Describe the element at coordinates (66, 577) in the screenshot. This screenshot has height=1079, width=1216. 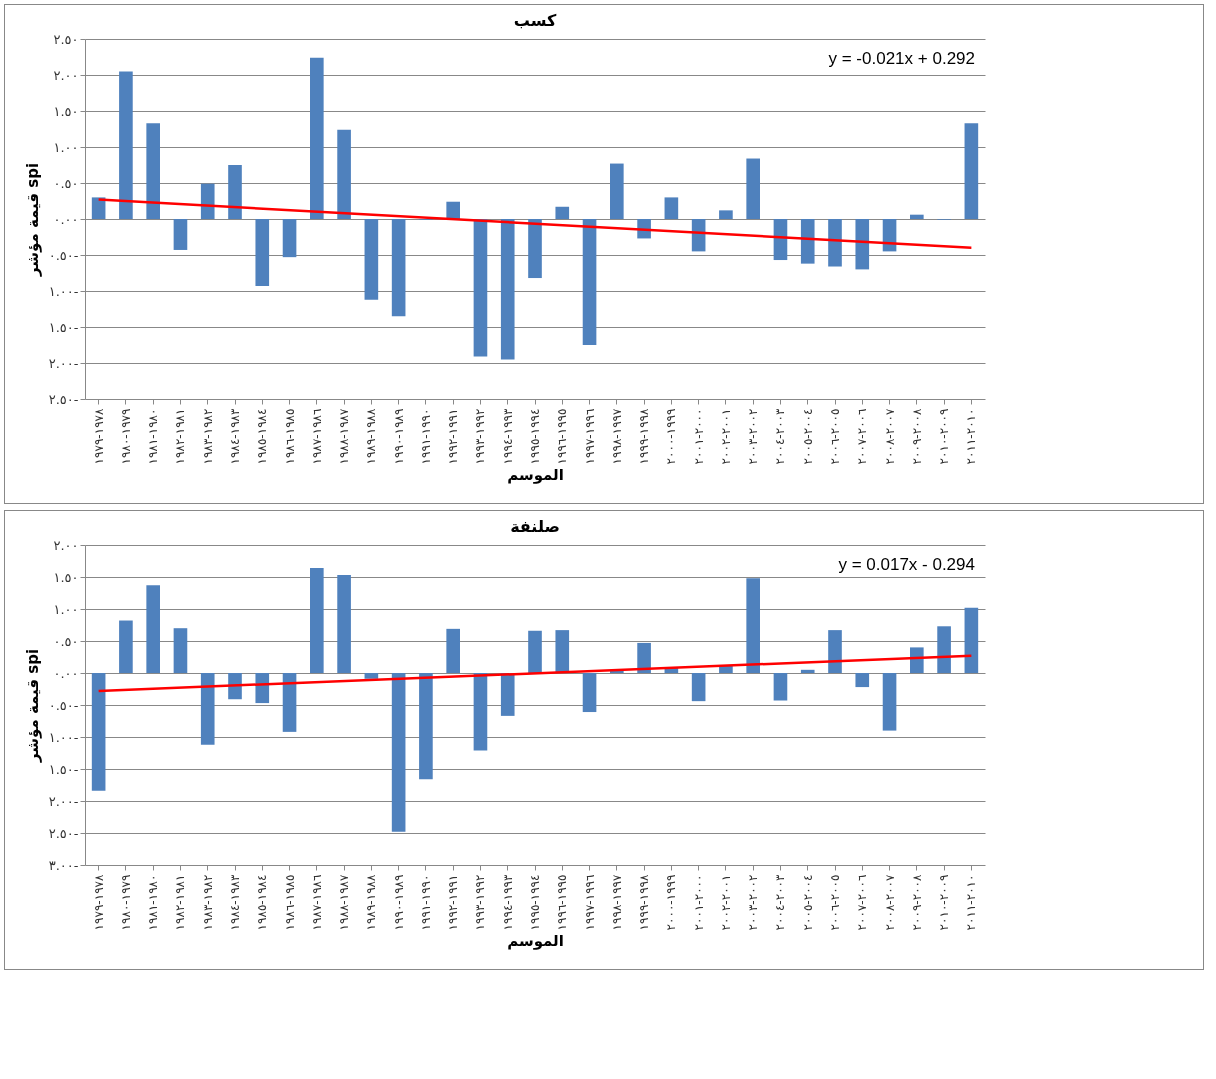
I see `y-tick-label: ١.٥٠` at that location.